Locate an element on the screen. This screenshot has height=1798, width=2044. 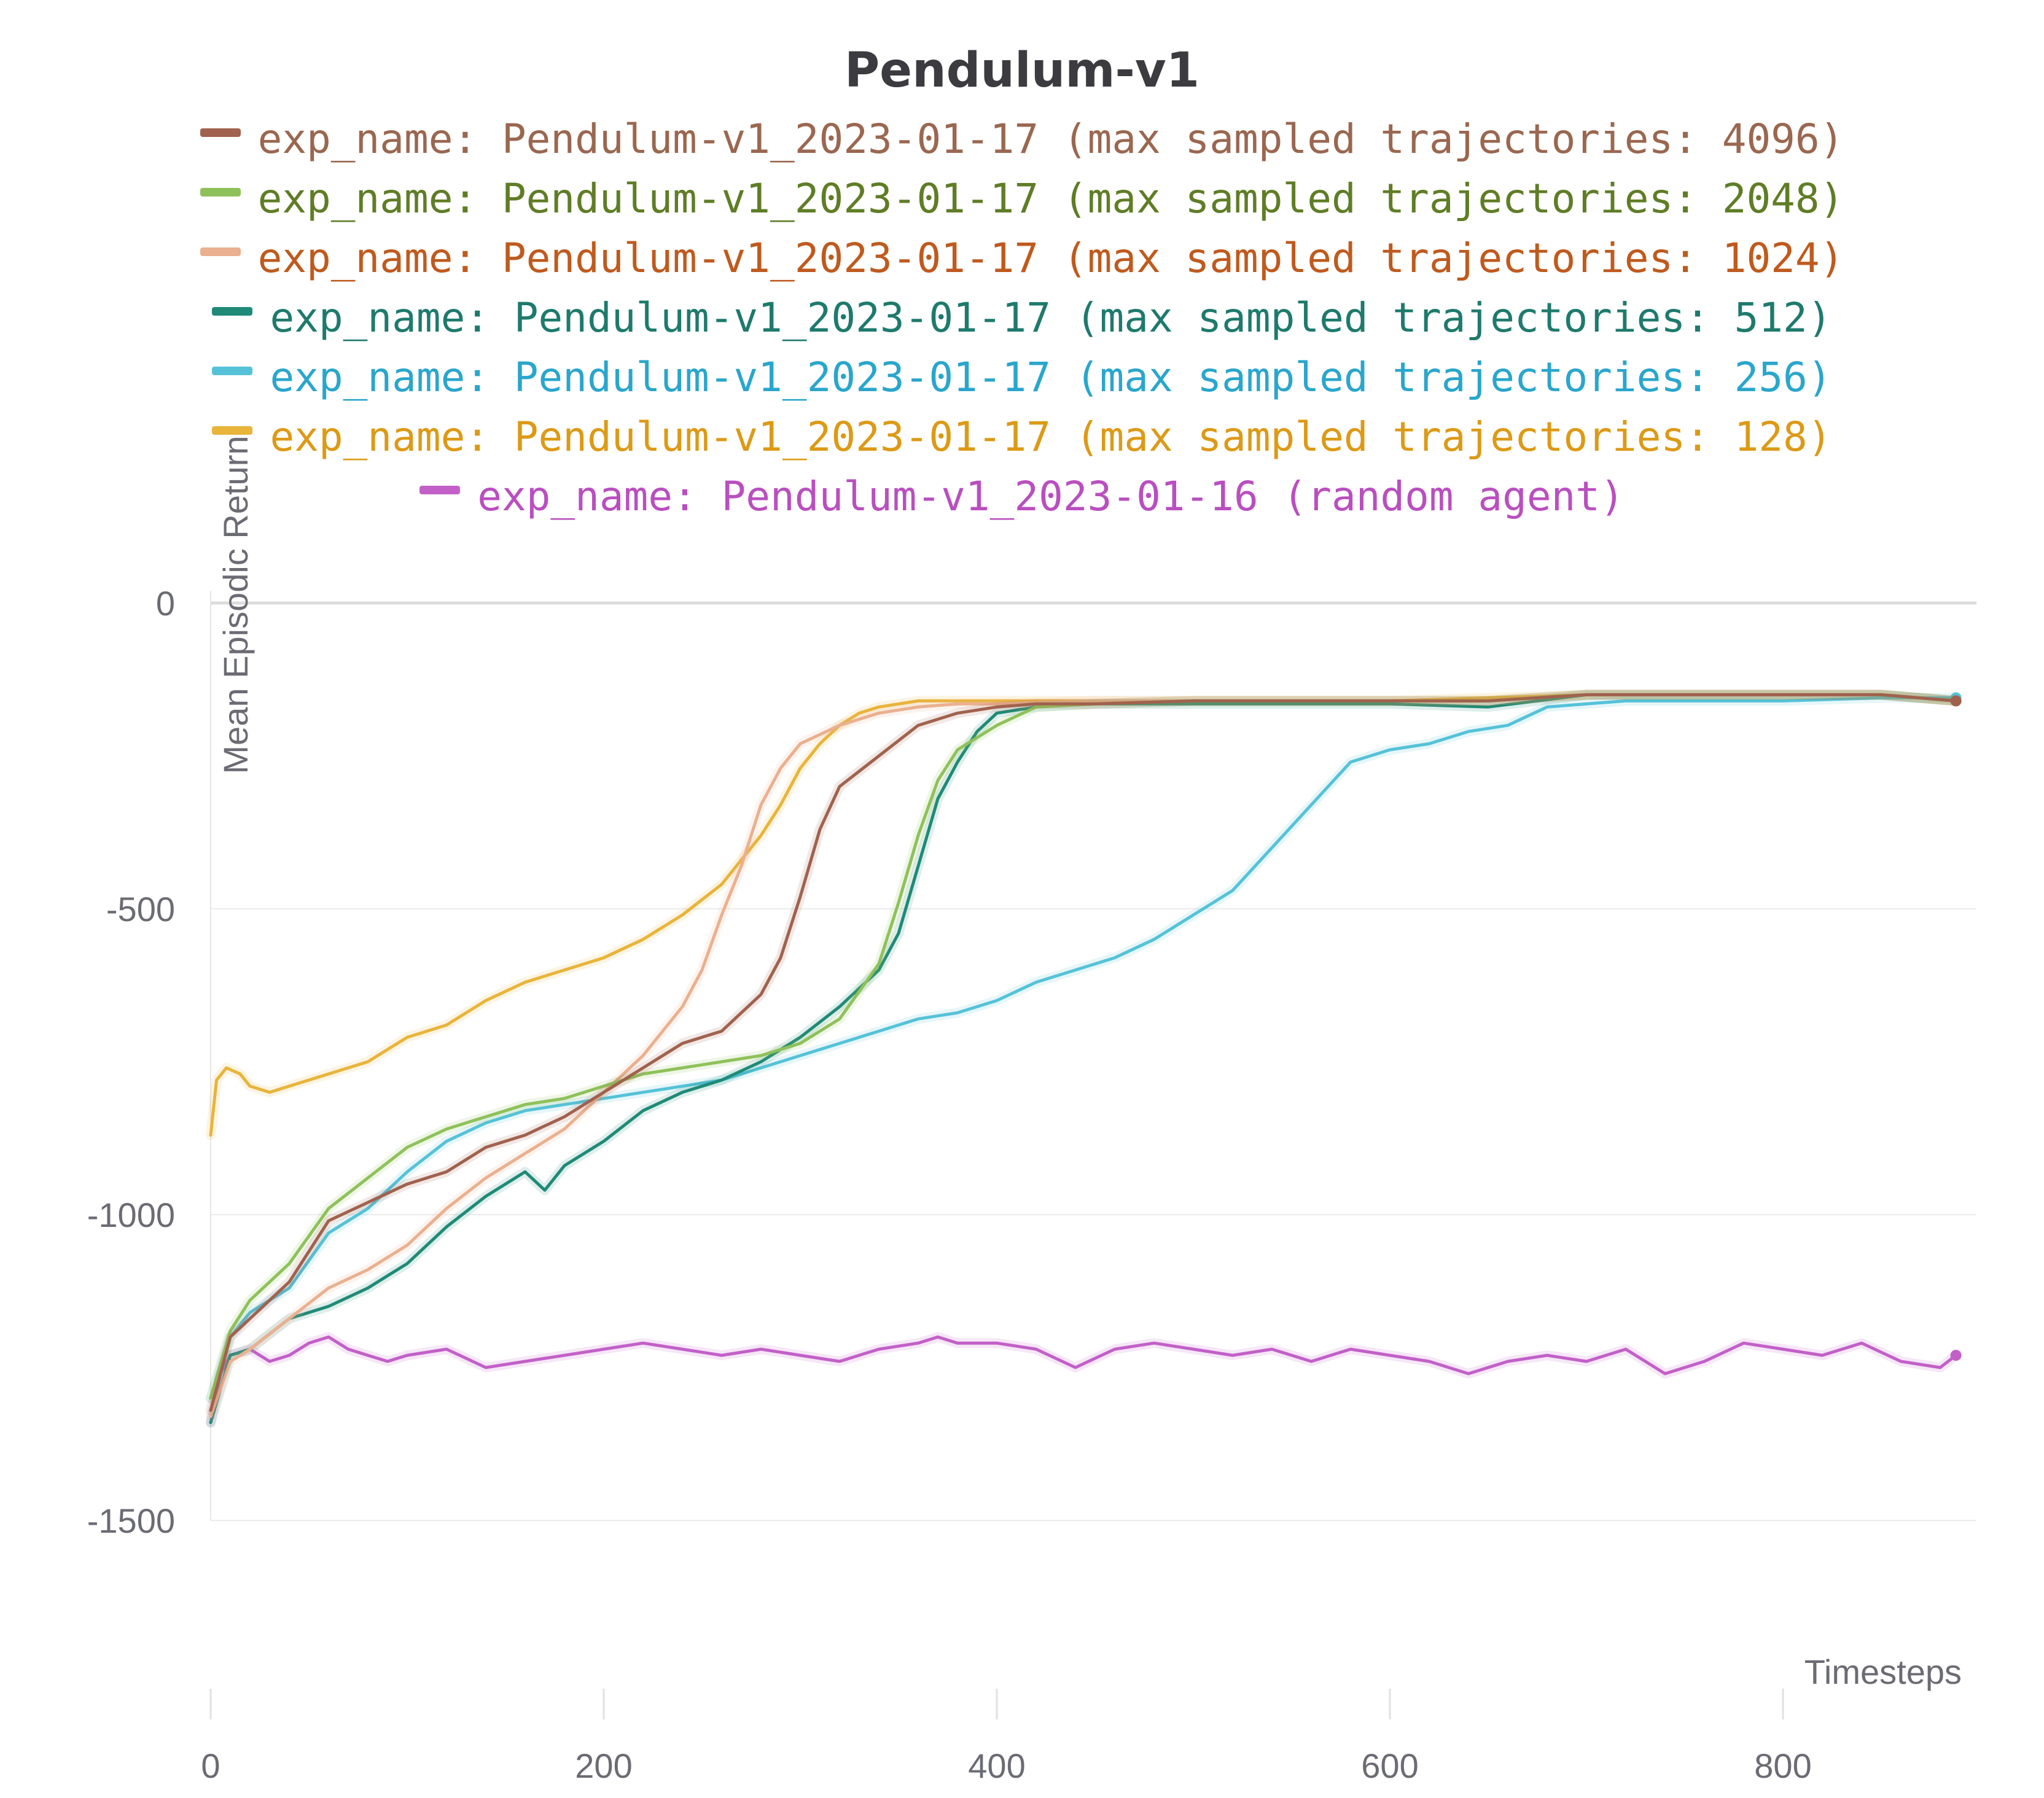
x-tick-label: 0 is located at coordinates (210, 1765).